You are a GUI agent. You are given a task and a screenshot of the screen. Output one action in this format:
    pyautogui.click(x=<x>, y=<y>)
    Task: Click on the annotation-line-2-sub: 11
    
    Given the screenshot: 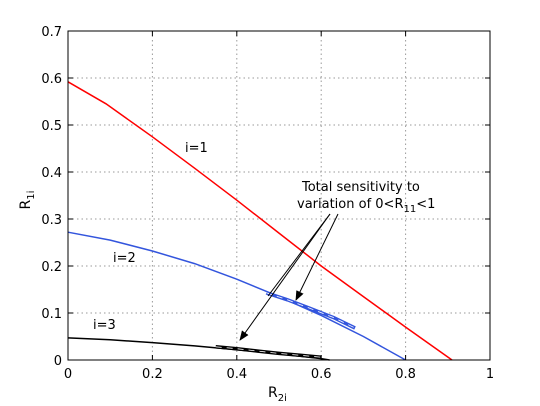 What is the action you would take?
    pyautogui.click(x=409, y=209)
    